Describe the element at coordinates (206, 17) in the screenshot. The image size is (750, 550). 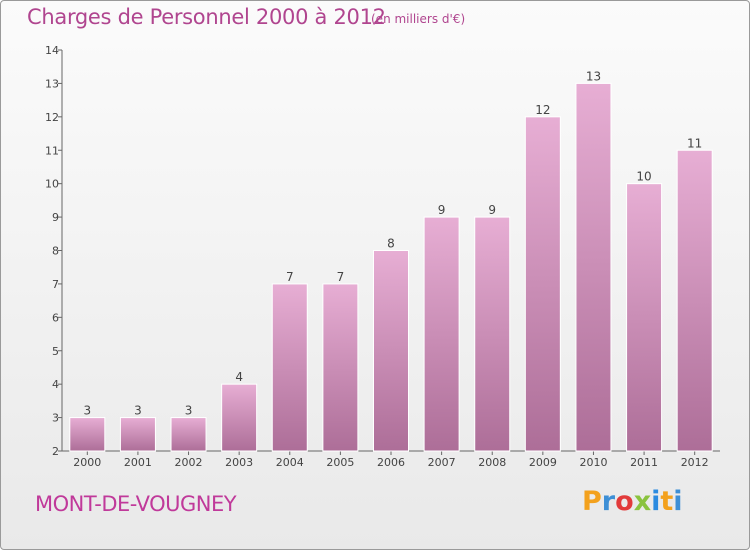
I see `chart-title: Charges de Personnel 2000 à 2012` at that location.